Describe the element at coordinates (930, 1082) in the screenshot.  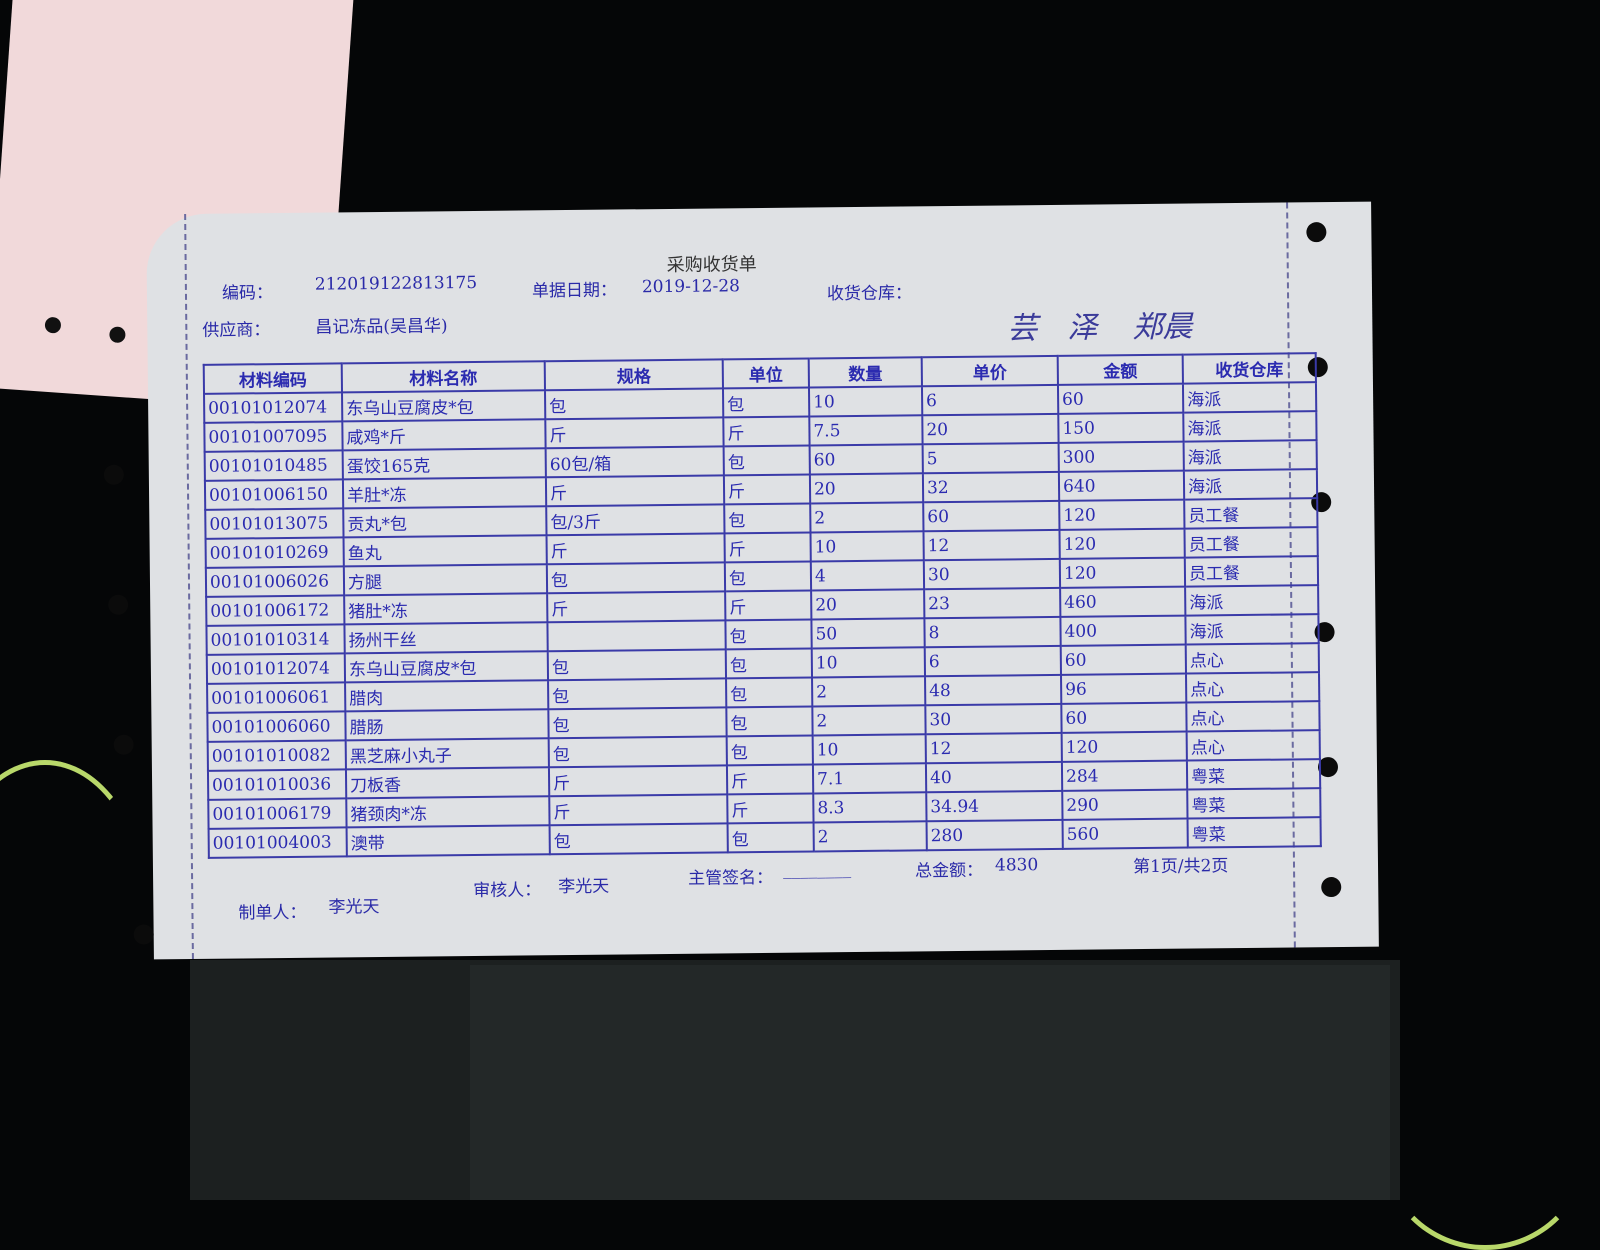
I see `printer-tray-panel` at that location.